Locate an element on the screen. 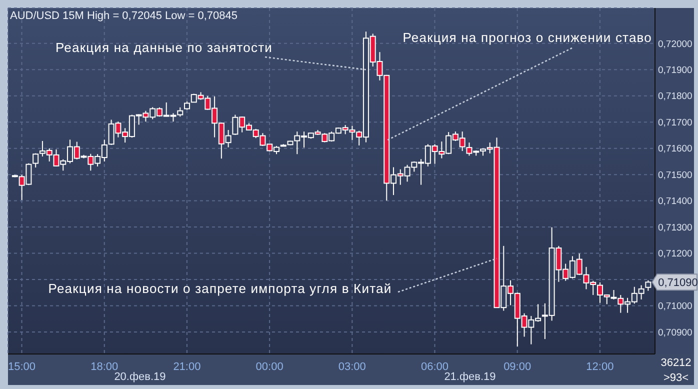 Image resolution: width=698 pixels, height=389 pixels. text: 36212 is located at coordinates (676, 363).